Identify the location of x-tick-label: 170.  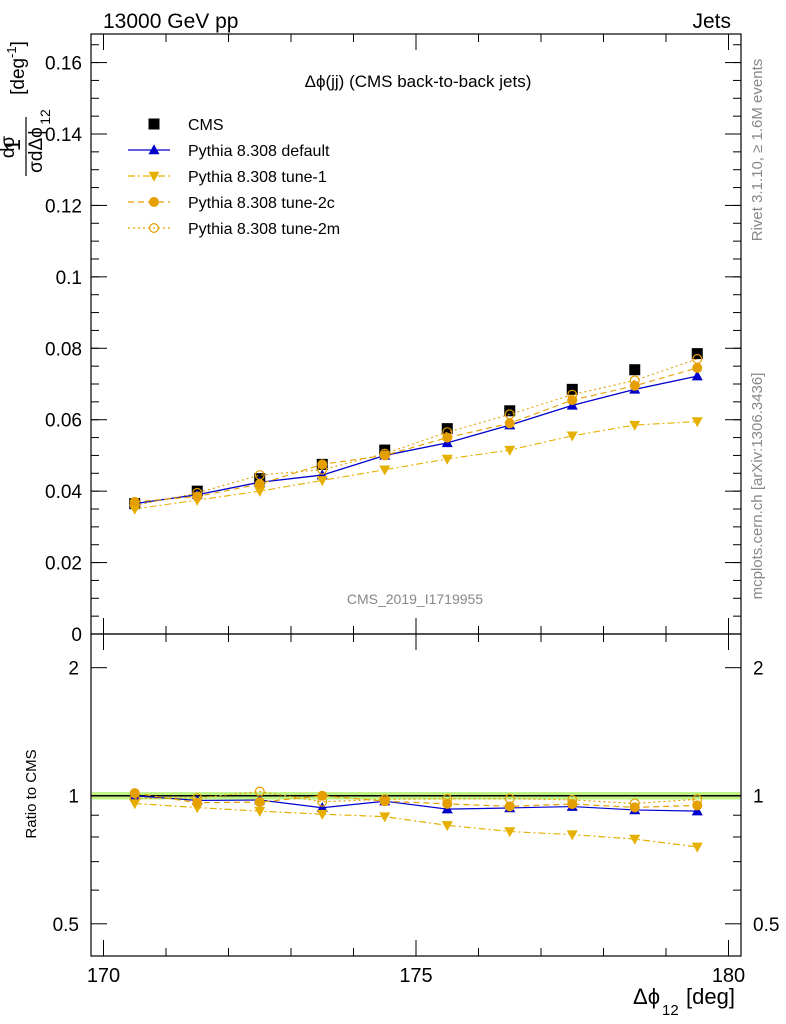
(103, 976).